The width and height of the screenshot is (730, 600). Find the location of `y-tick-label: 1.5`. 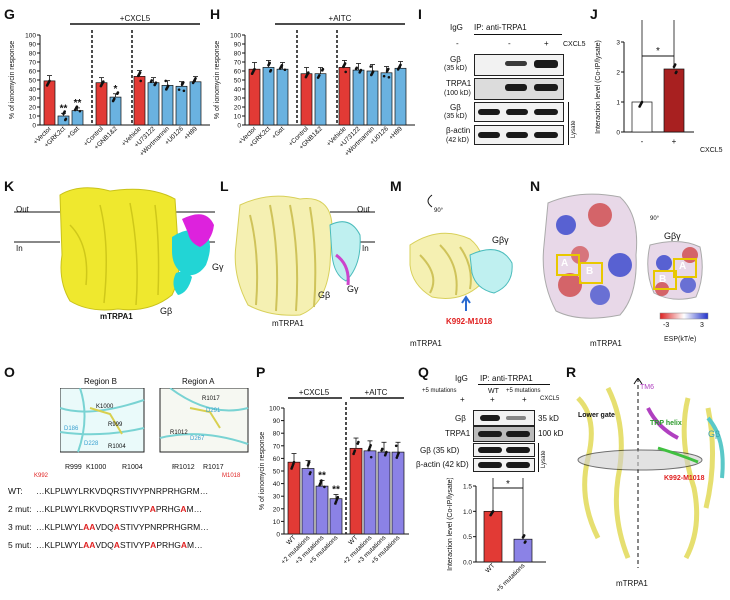

y-tick-label: 1.5 is located at coordinates (467, 487).